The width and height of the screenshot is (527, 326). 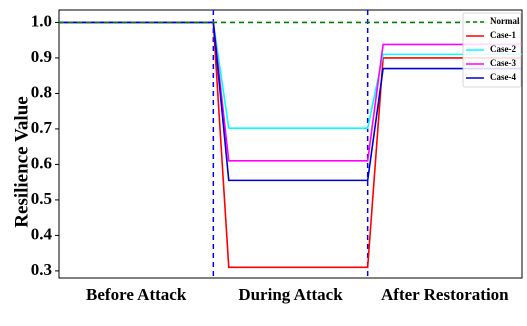 I want to click on x-category-label: During Attack, so click(x=290, y=294).